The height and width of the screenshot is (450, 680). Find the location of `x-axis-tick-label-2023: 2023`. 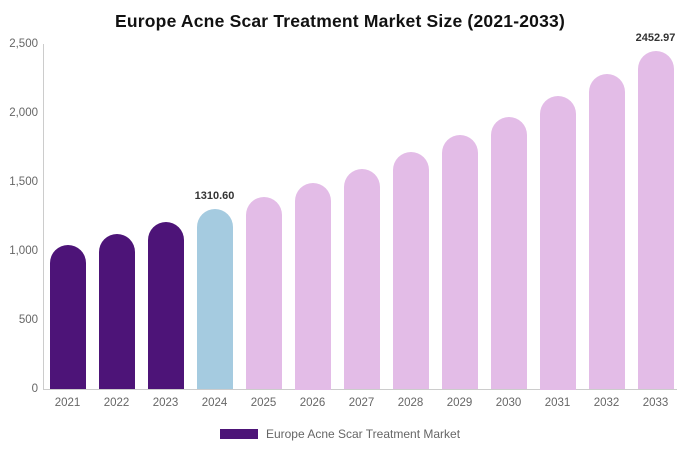

x-axis-tick-label-2023: 2023 is located at coordinates (165, 403).